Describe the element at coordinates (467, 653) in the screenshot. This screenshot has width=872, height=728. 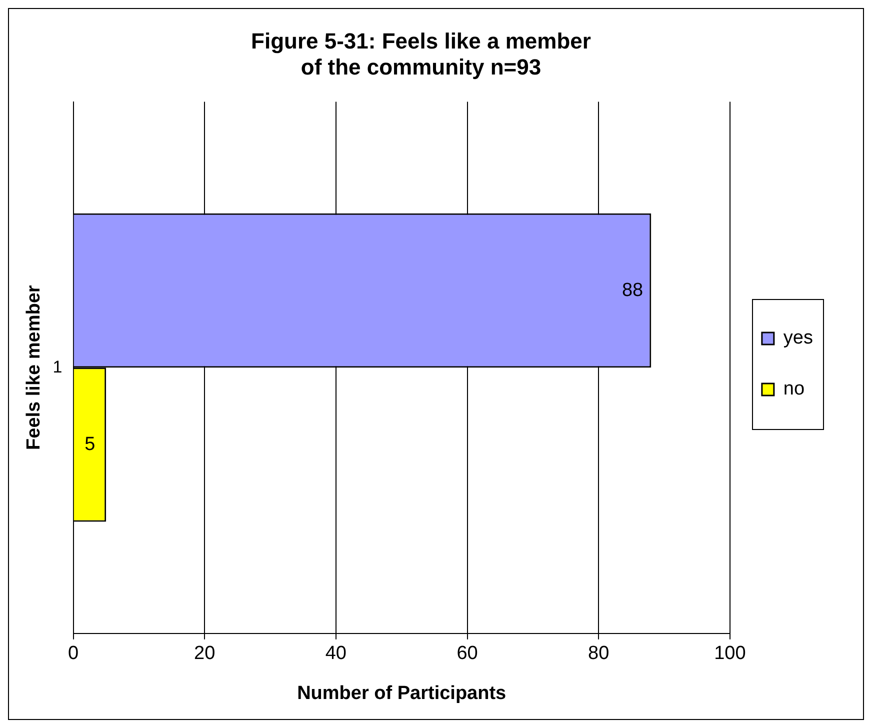
I see `x-tick-label: 60` at that location.